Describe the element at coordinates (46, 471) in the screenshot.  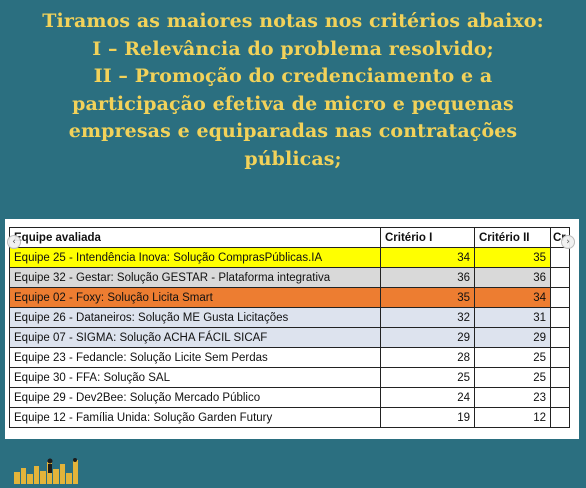
I see `skyline-logo-icon` at that location.